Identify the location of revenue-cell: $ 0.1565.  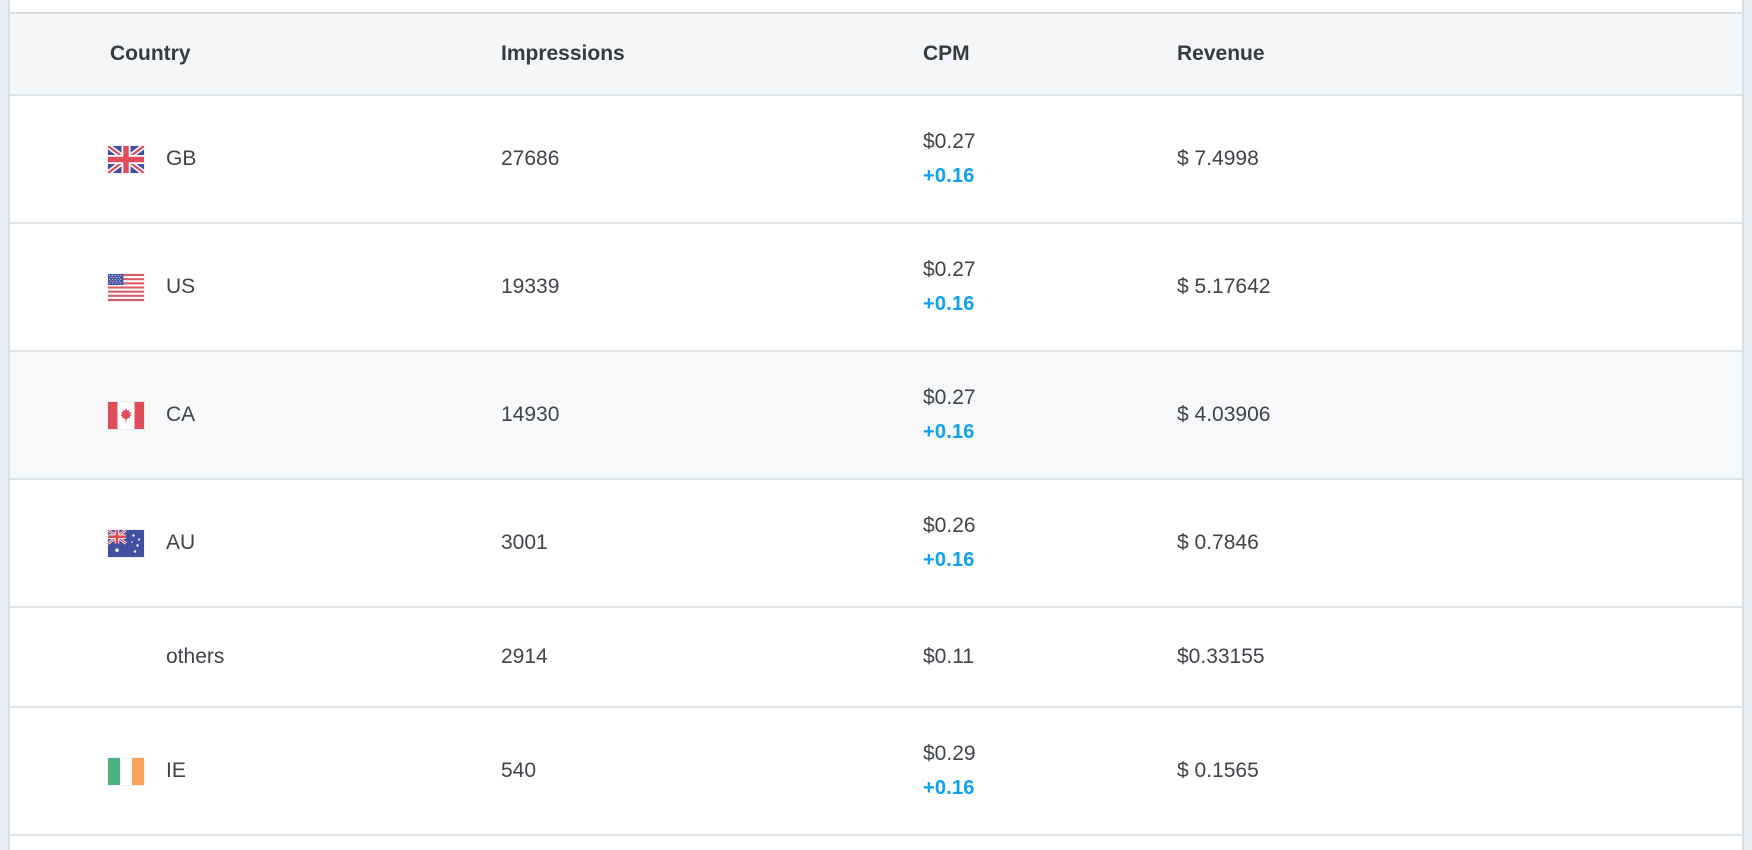
(1218, 770).